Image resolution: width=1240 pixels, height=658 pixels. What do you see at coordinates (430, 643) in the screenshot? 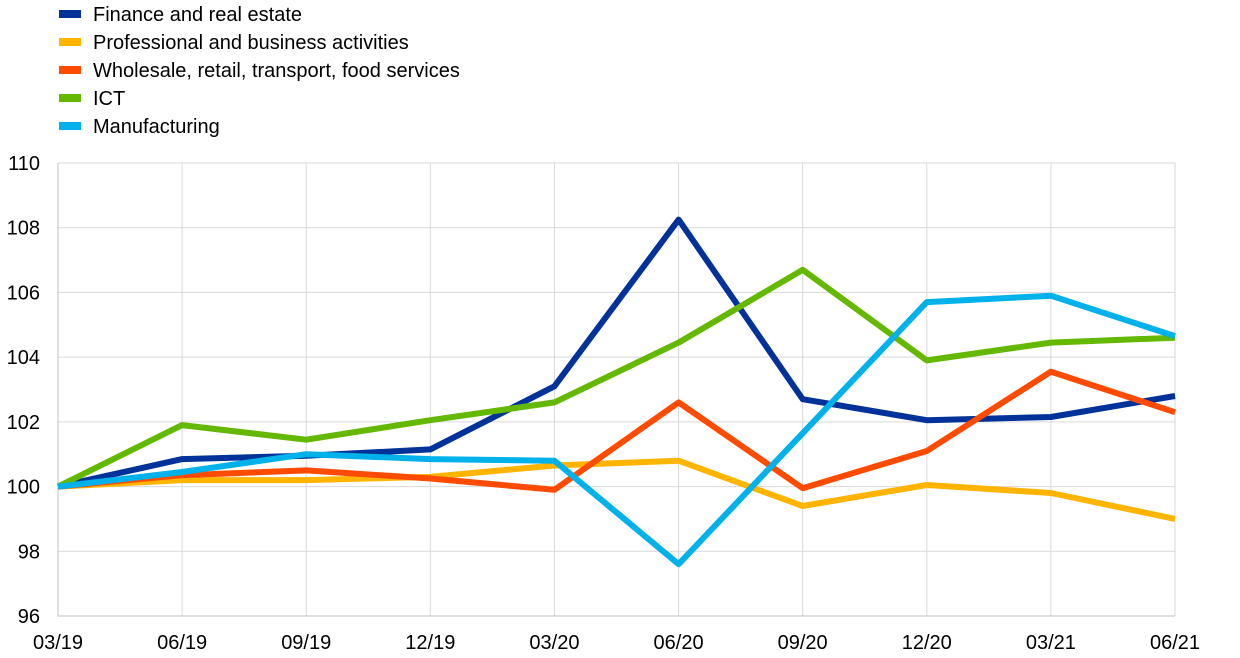
I see `x-tick-label: 12/19` at bounding box center [430, 643].